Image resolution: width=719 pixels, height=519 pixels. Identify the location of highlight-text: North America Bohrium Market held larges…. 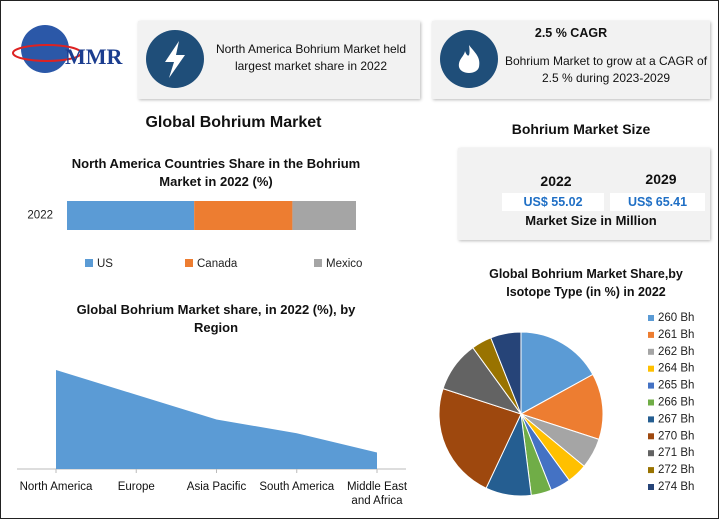
(311, 57).